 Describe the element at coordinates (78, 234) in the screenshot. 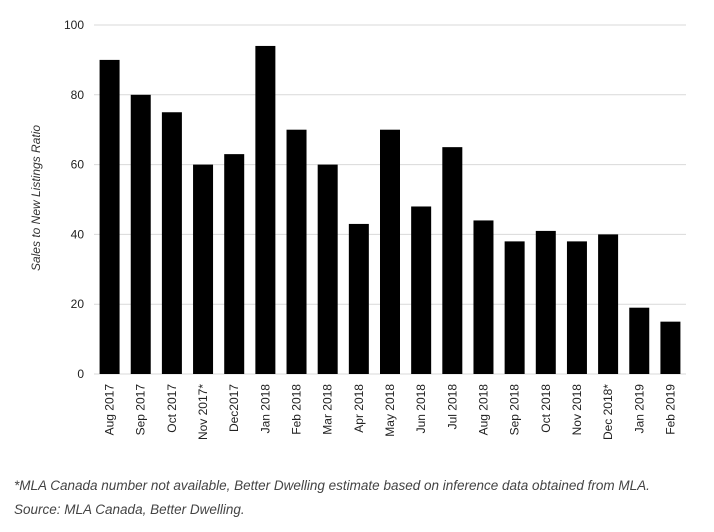

I see `y-tick-label: 40` at that location.